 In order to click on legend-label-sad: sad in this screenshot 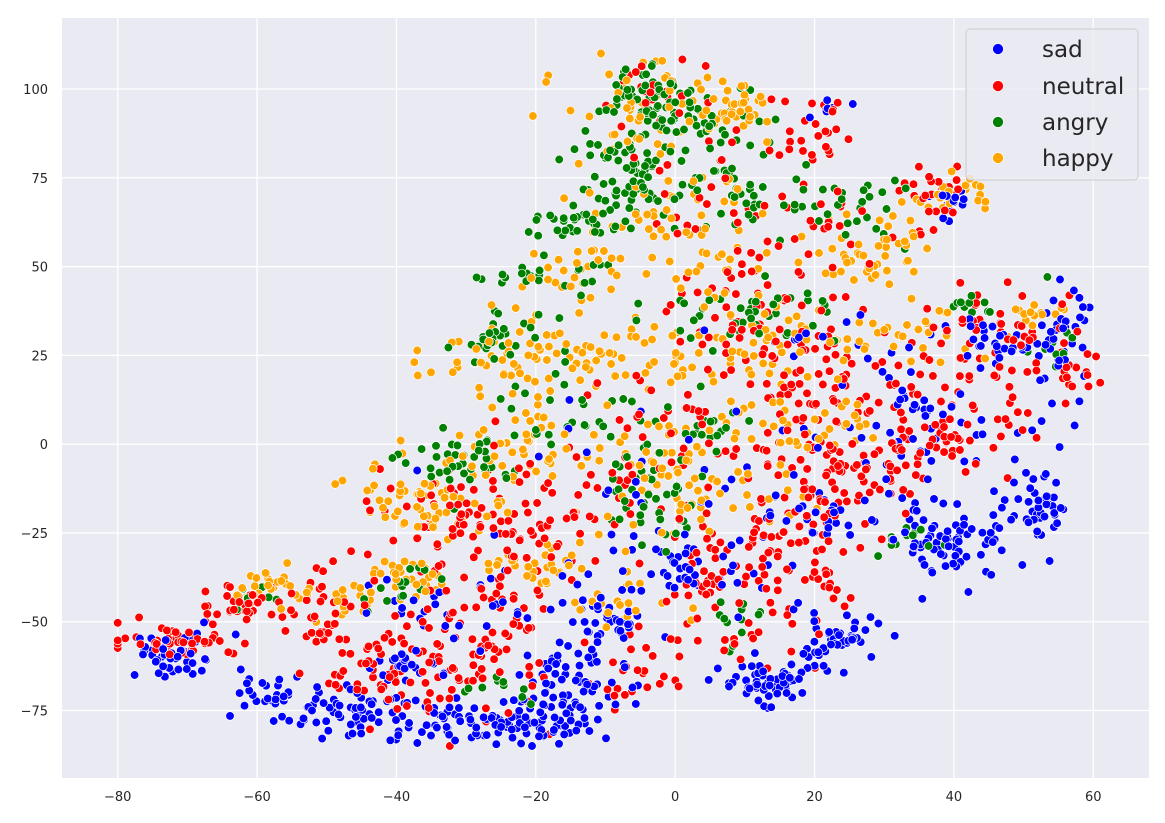, I will do `click(1062, 50)`.